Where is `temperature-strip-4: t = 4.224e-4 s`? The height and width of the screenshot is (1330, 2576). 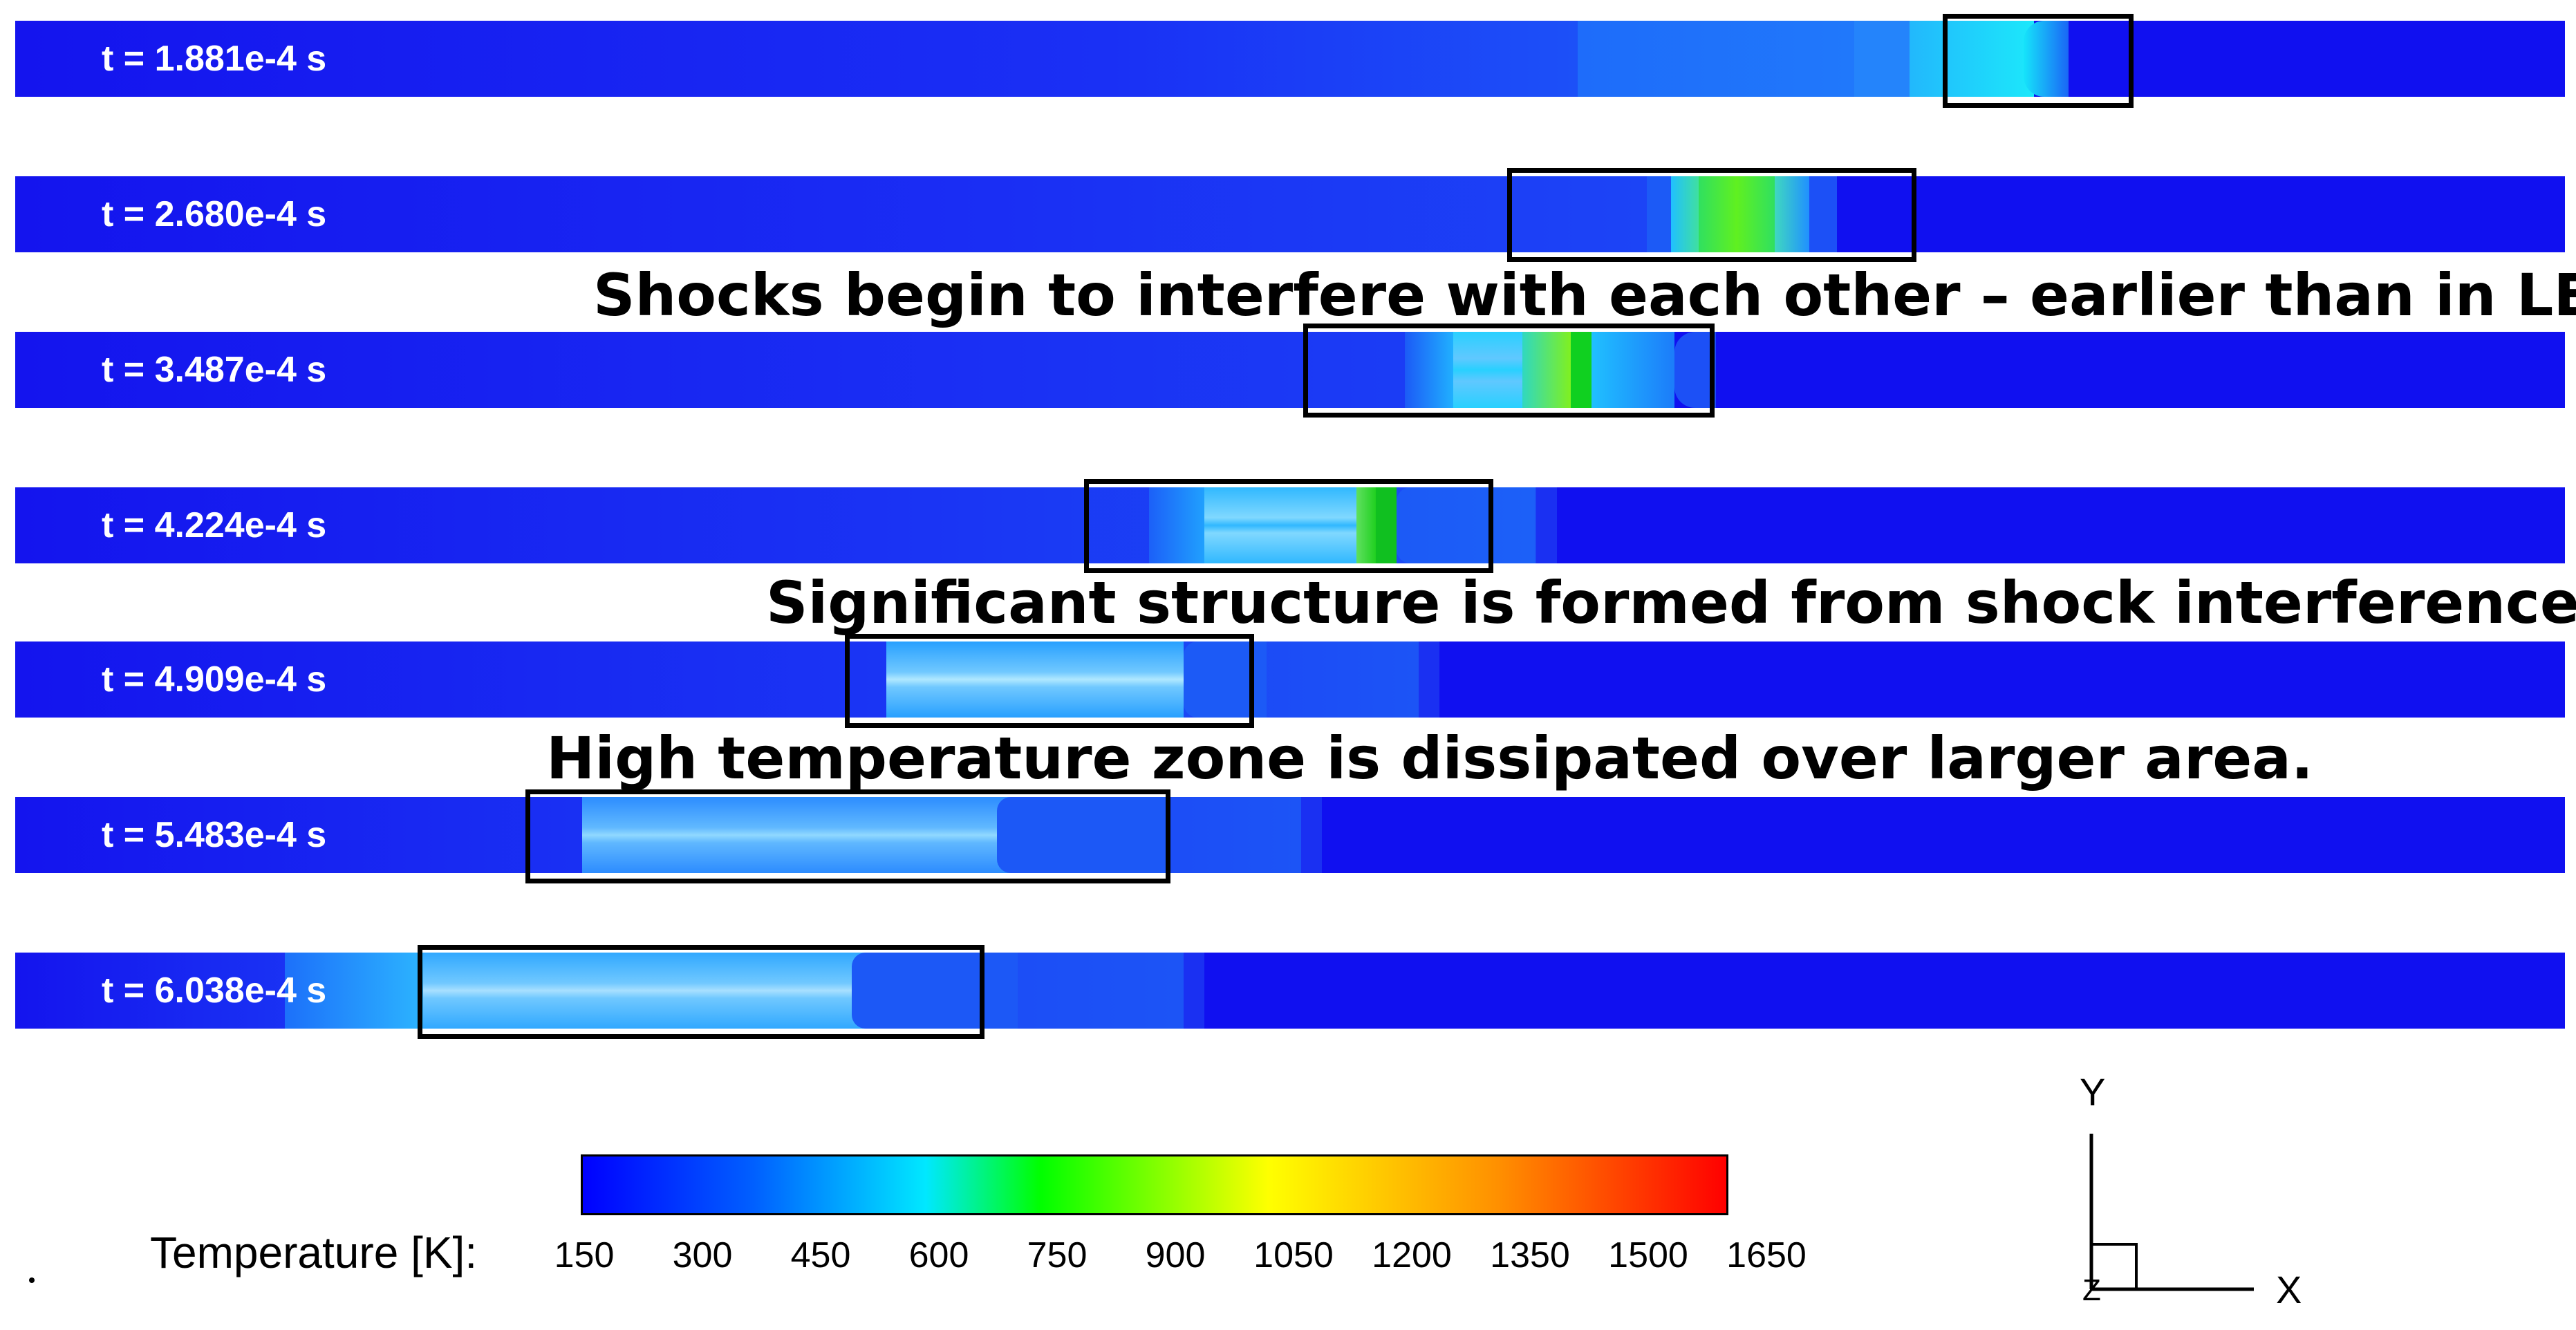
temperature-strip-4: t = 4.224e-4 s is located at coordinates (1290, 525).